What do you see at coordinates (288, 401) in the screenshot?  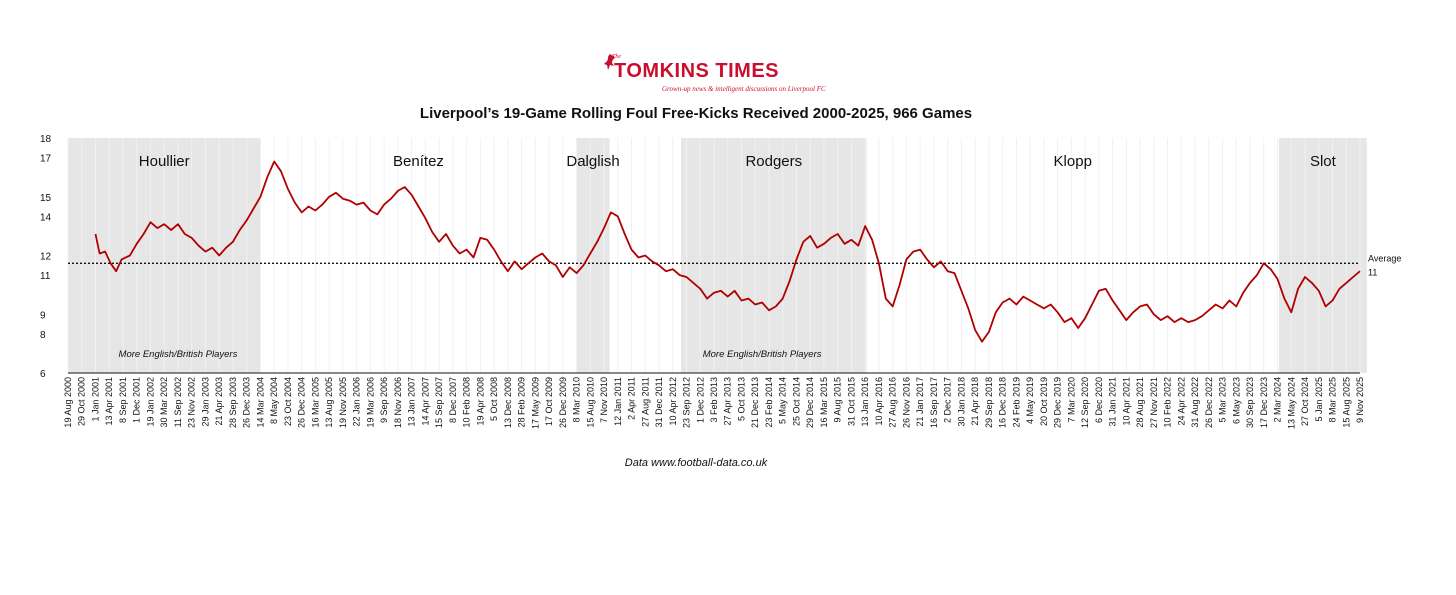 I see `x-tick-label: 23 Oct 2004` at bounding box center [288, 401].